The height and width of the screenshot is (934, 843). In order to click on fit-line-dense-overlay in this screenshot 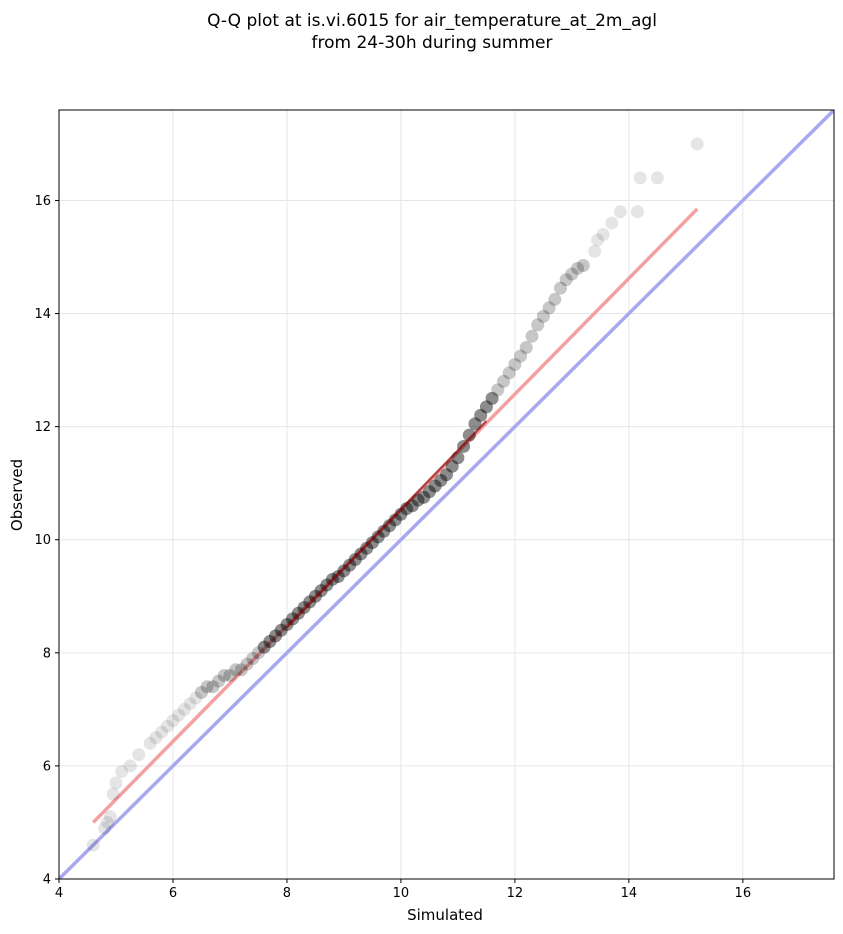, I will do `click(387, 524)`.